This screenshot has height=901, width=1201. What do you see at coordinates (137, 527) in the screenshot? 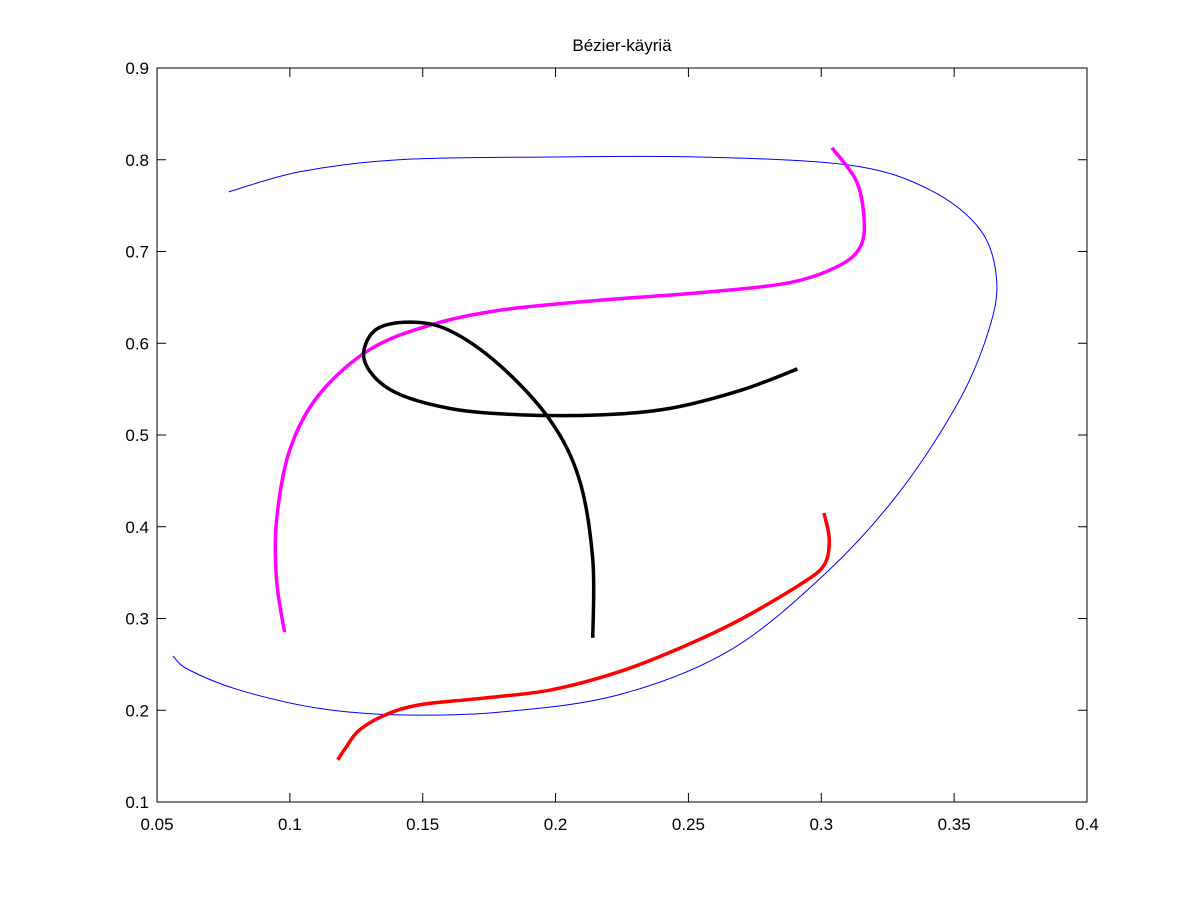
I see `y-tick-label: 0.4` at bounding box center [137, 527].